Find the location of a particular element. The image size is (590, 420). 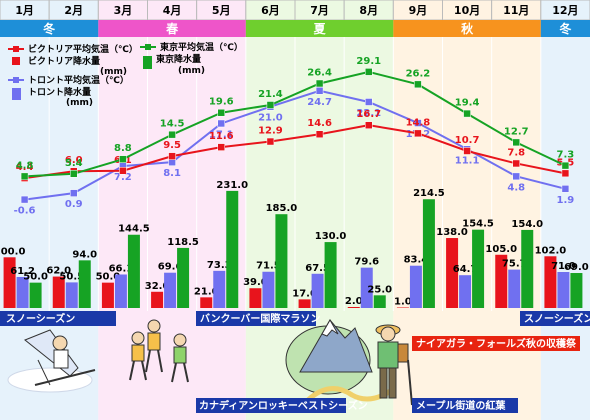

victoria-temp-label-6: 12.9 is located at coordinates (270, 131).